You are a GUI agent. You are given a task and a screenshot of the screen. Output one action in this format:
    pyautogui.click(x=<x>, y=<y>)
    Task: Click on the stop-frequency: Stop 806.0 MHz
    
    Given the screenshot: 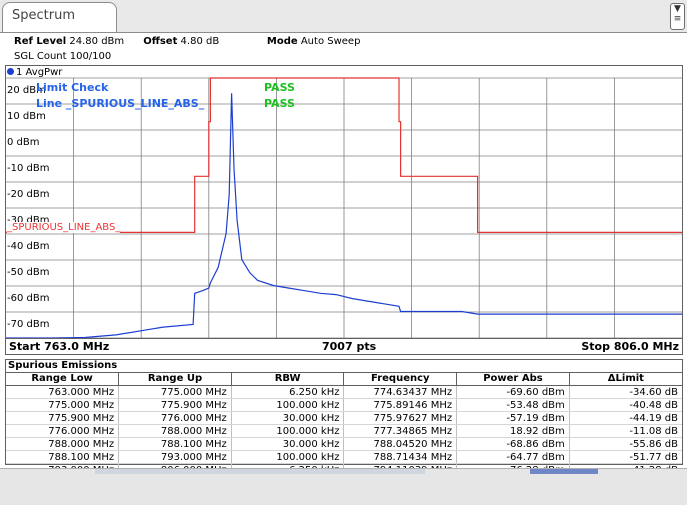 What is the action you would take?
    pyautogui.click(x=630, y=346)
    